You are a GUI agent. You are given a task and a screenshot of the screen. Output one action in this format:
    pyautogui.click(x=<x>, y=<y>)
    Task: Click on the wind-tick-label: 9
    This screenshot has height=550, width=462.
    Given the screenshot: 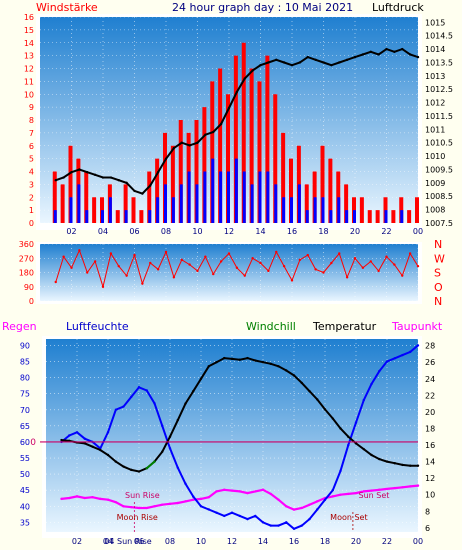 What is the action you would take?
    pyautogui.click(x=31, y=107)
    